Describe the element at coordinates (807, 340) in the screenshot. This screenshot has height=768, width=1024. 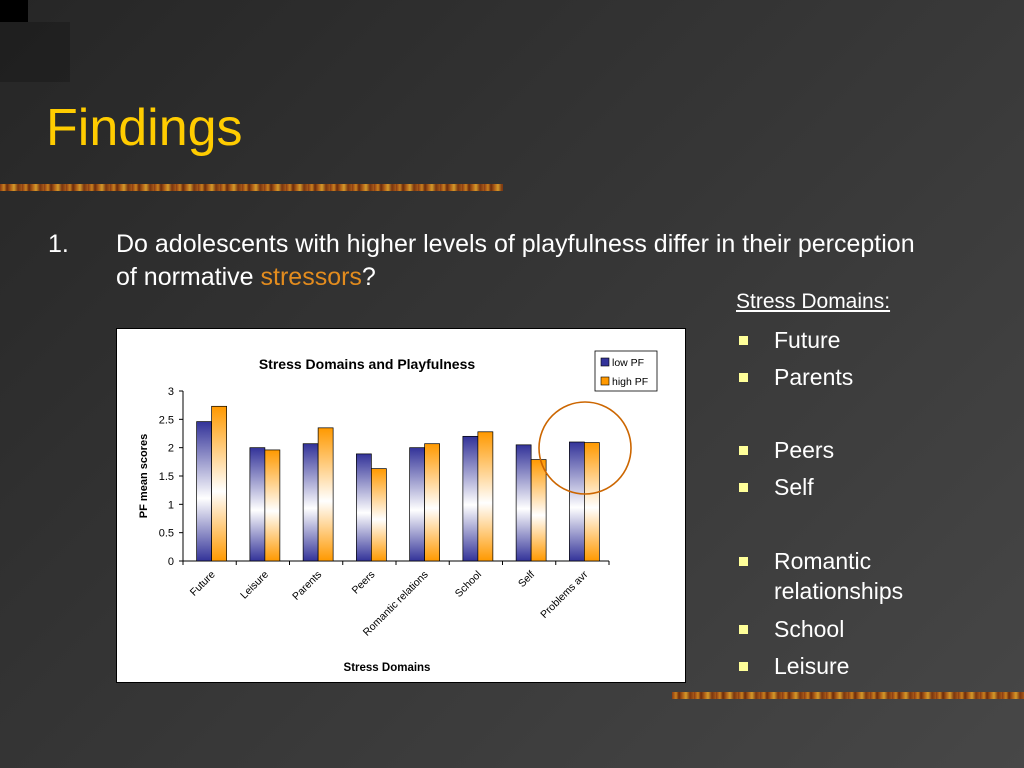
I see `domain-label: Future` at that location.